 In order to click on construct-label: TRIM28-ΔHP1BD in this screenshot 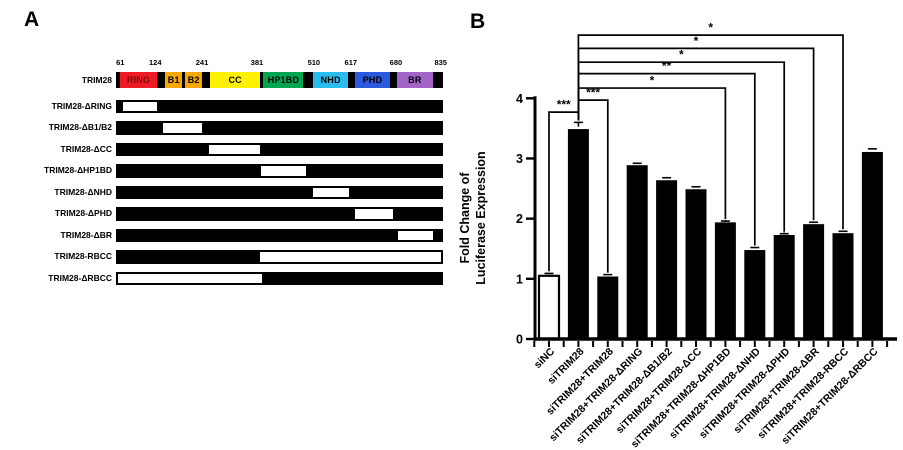, I will do `click(78, 170)`.